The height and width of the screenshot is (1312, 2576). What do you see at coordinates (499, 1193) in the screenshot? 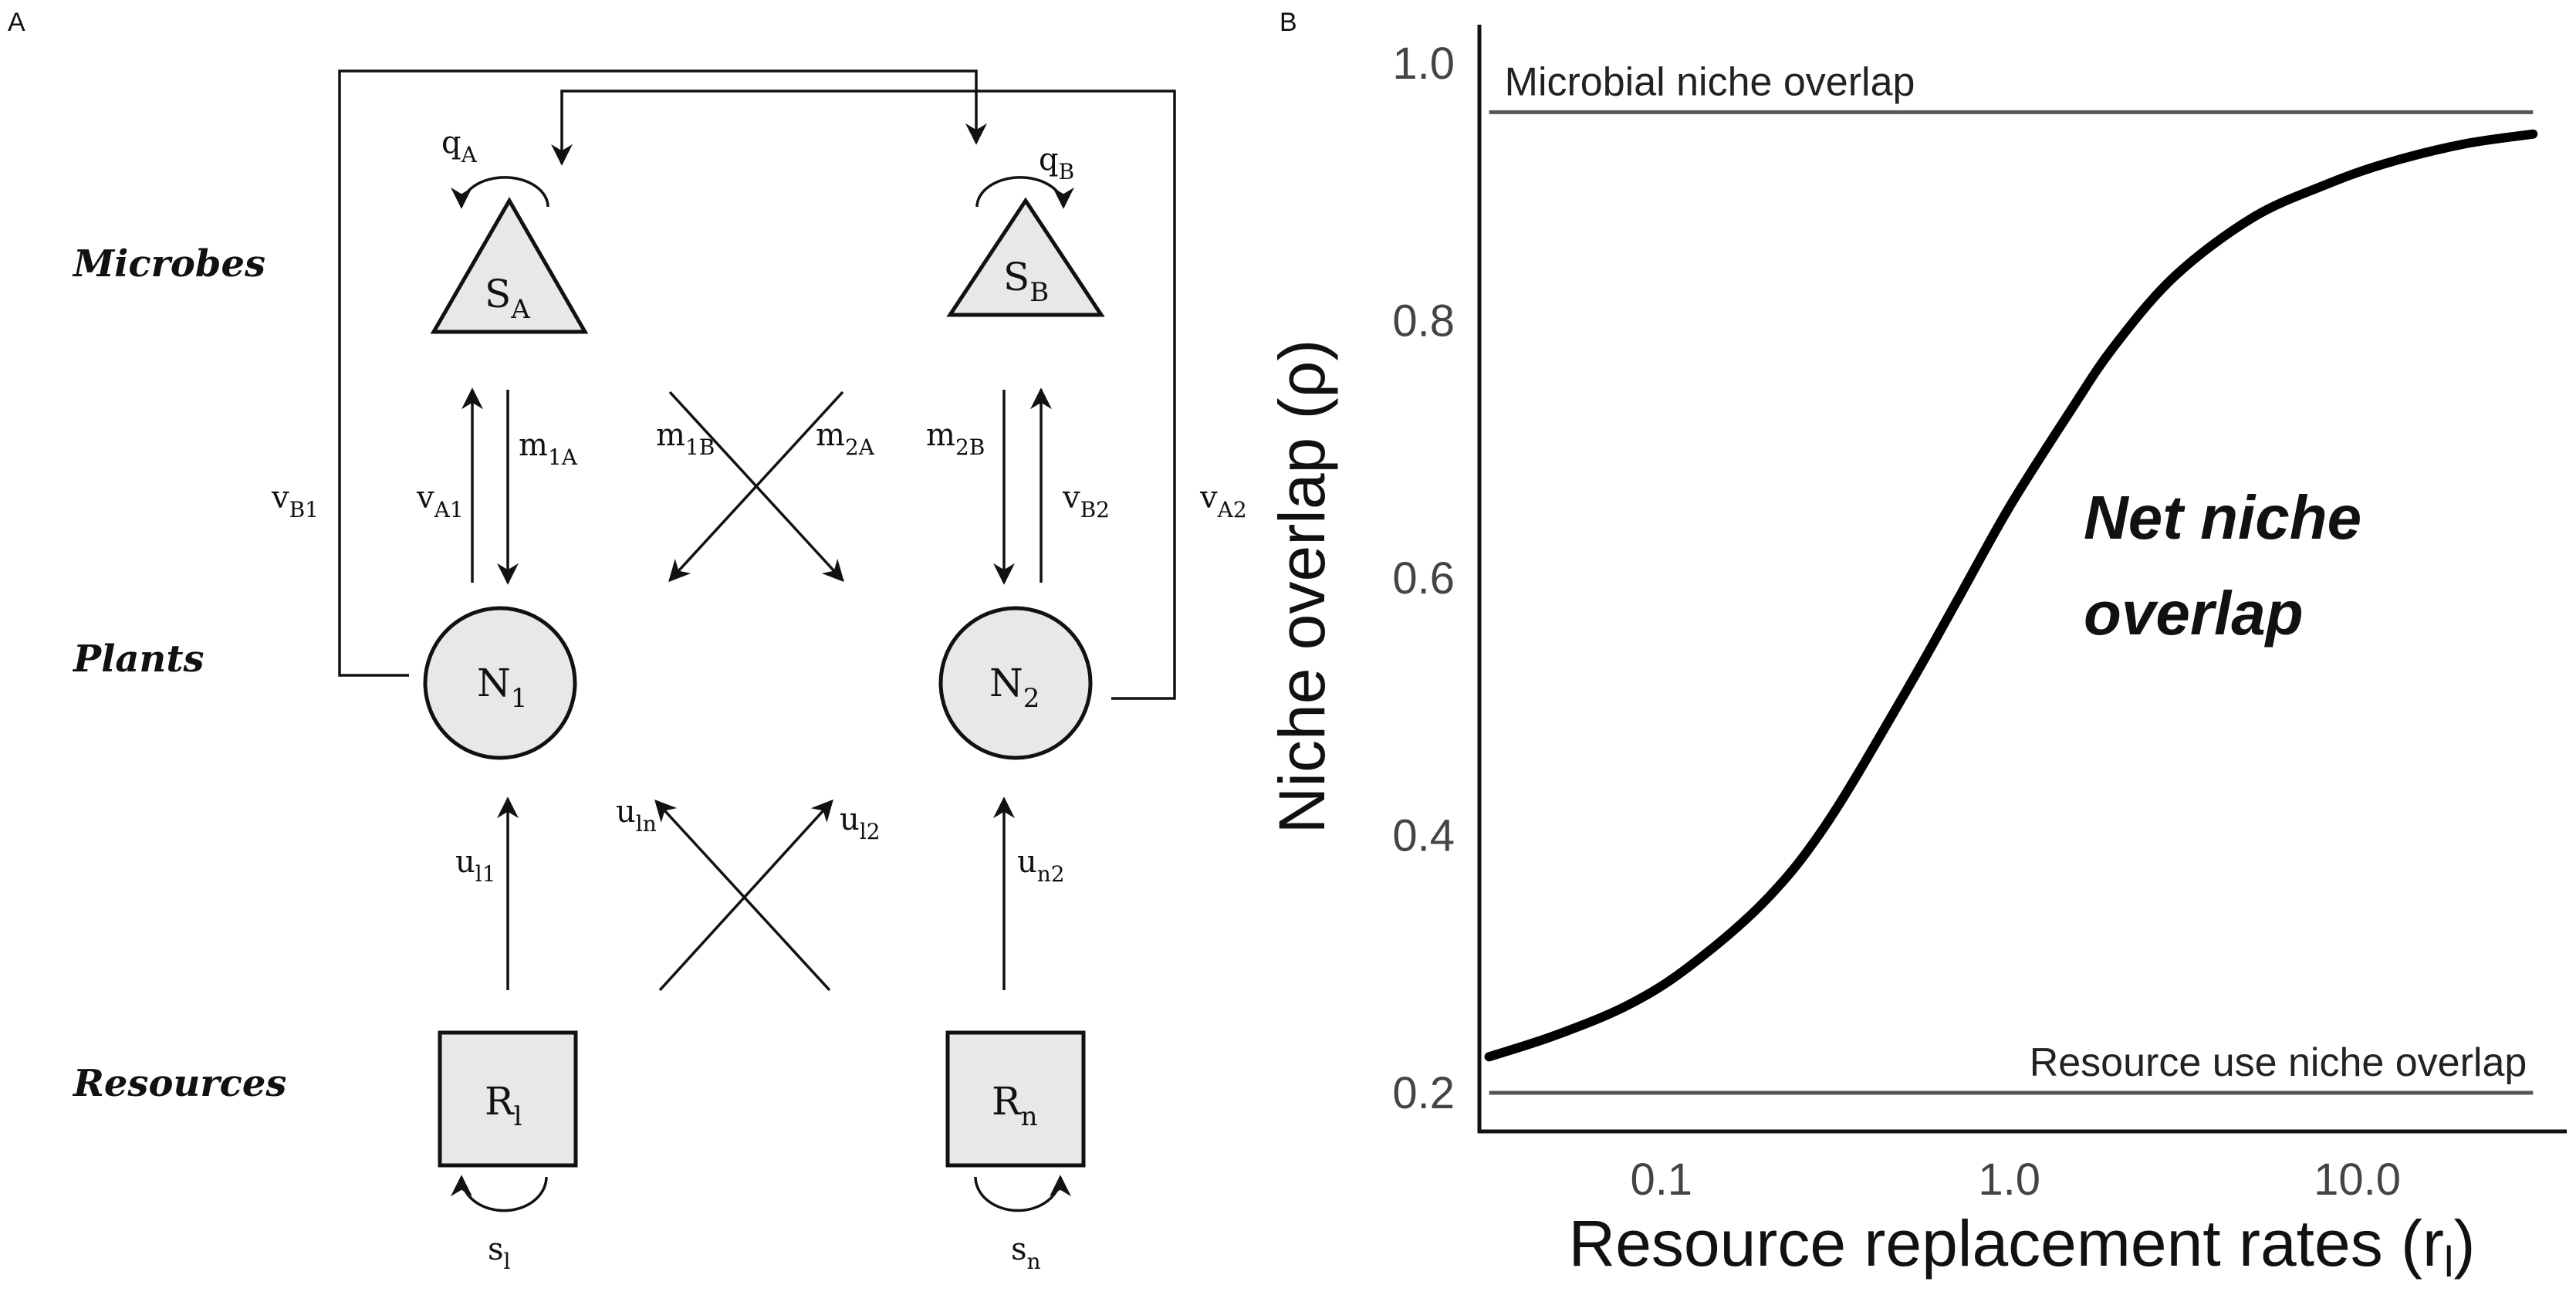
I see `self-loop-sl` at bounding box center [499, 1193].